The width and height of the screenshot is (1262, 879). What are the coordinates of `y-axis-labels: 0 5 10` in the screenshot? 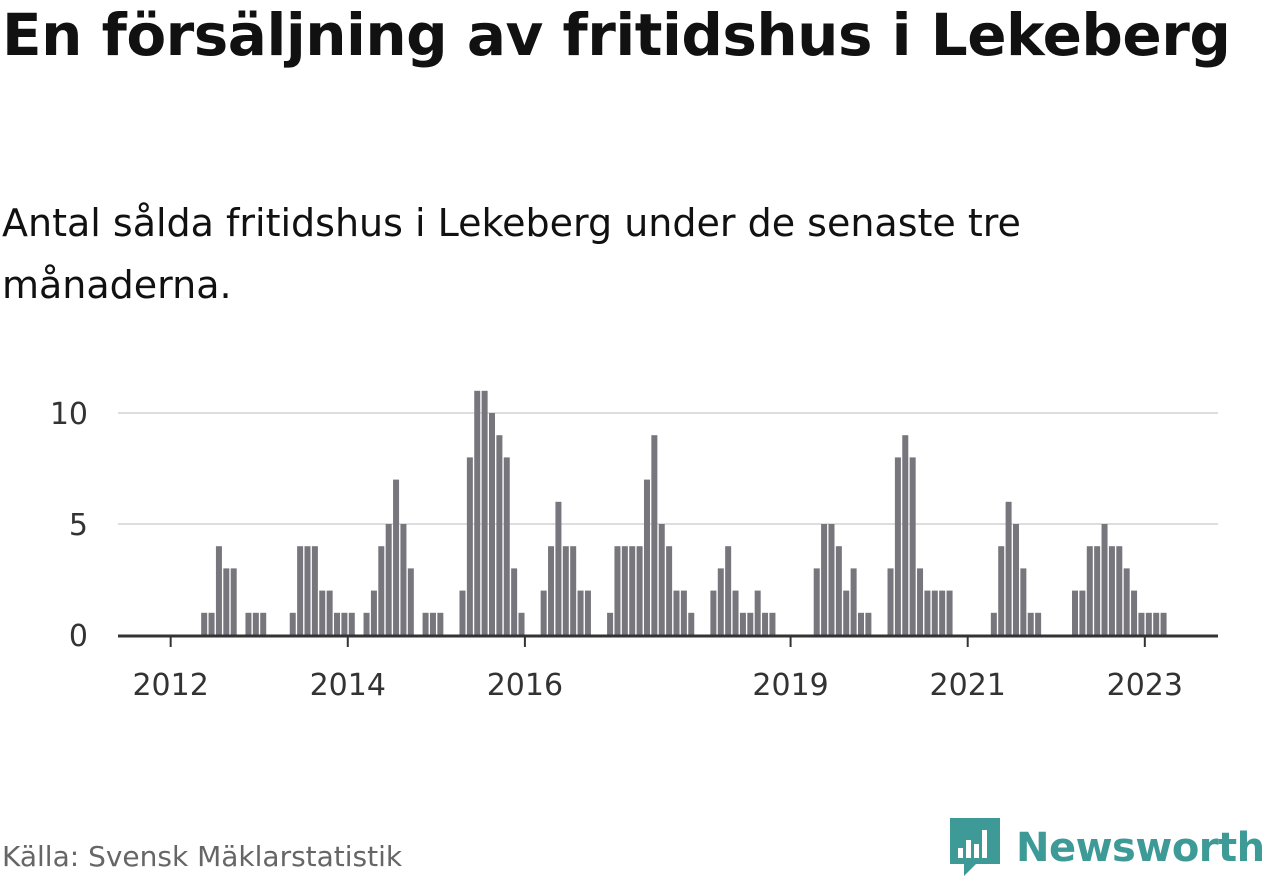 It's located at (69, 525).